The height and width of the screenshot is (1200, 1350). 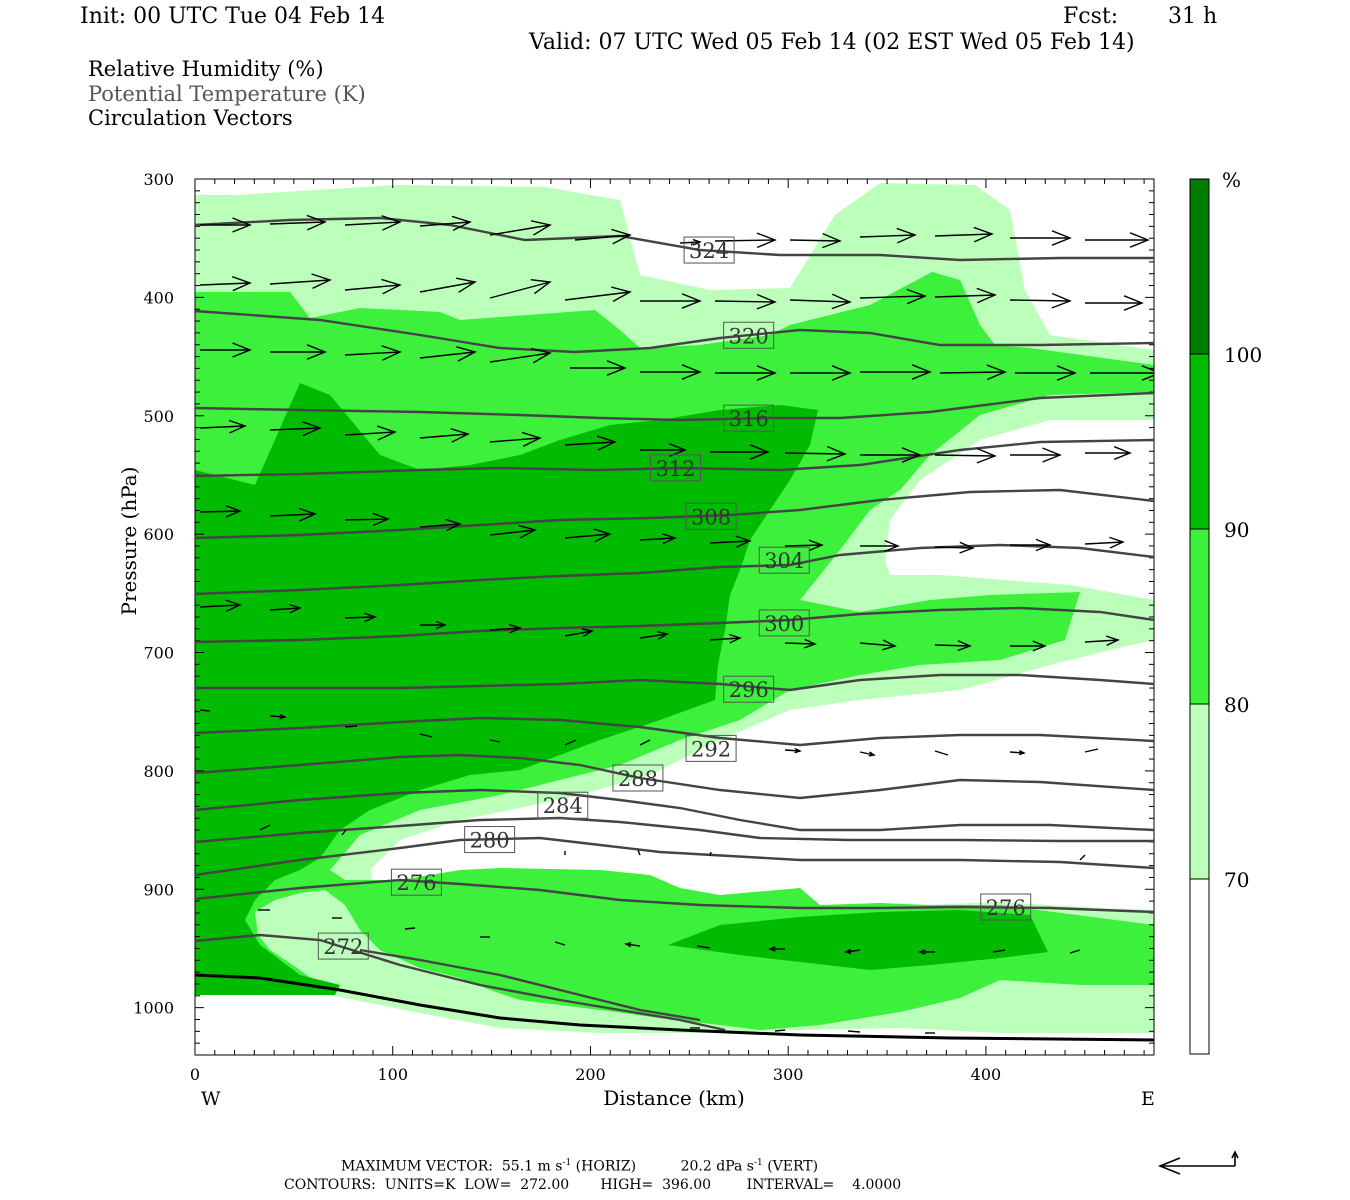 I want to click on theta-label: 296, so click(x=749, y=690).